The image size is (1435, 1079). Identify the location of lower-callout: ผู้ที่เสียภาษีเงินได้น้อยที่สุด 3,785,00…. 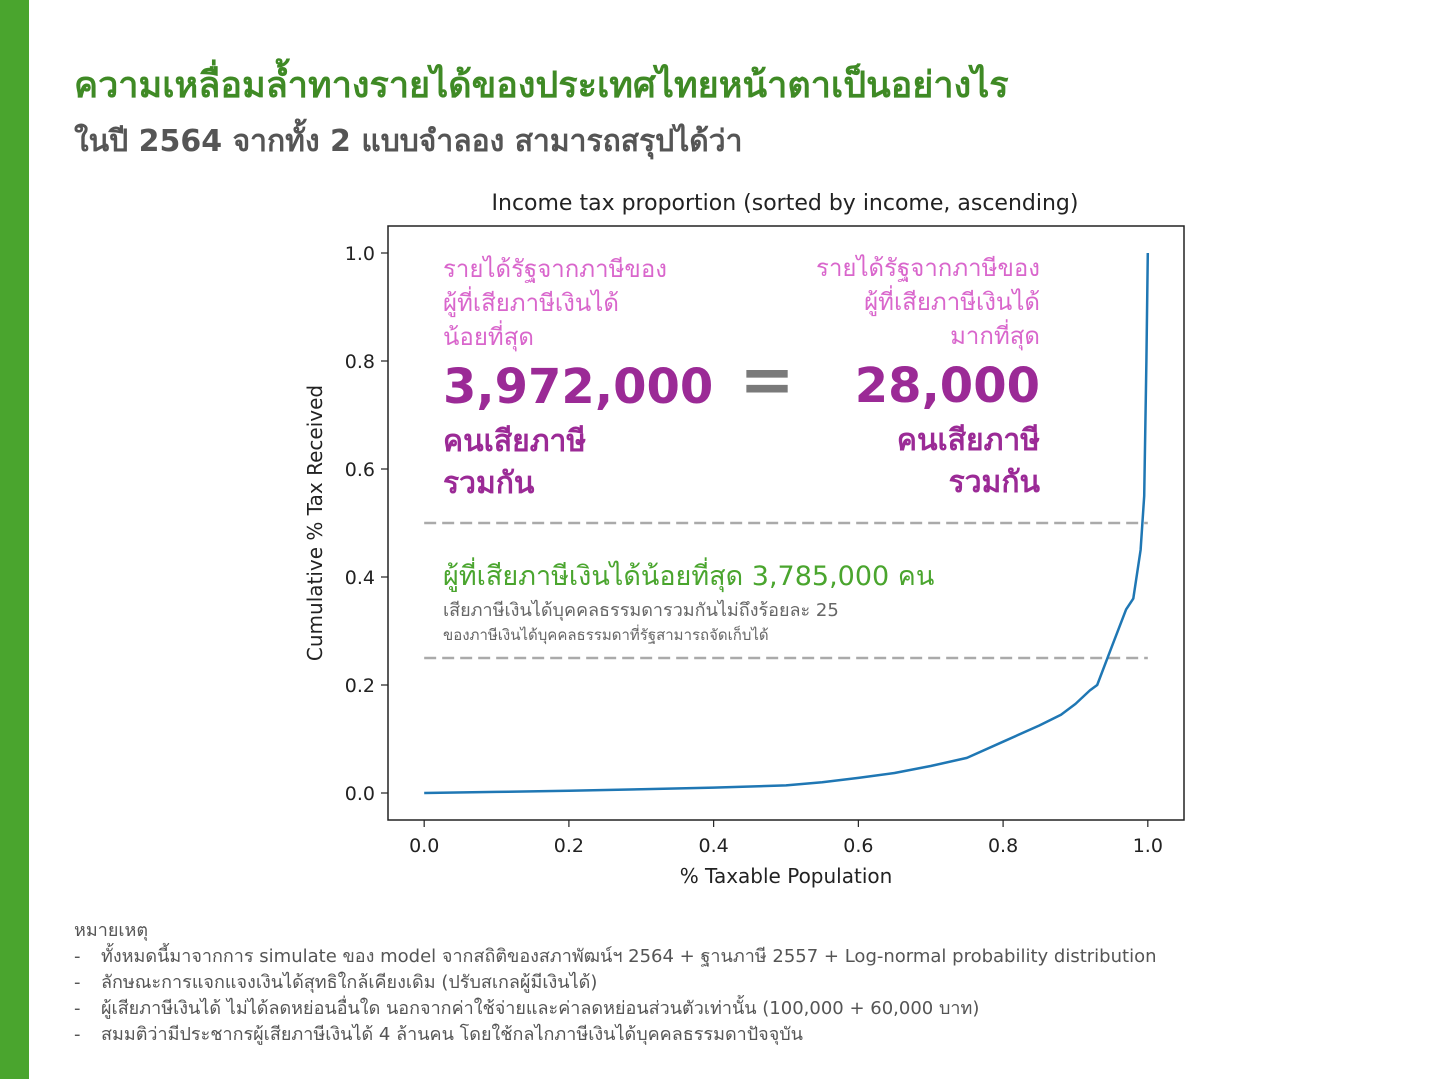
(688, 601).